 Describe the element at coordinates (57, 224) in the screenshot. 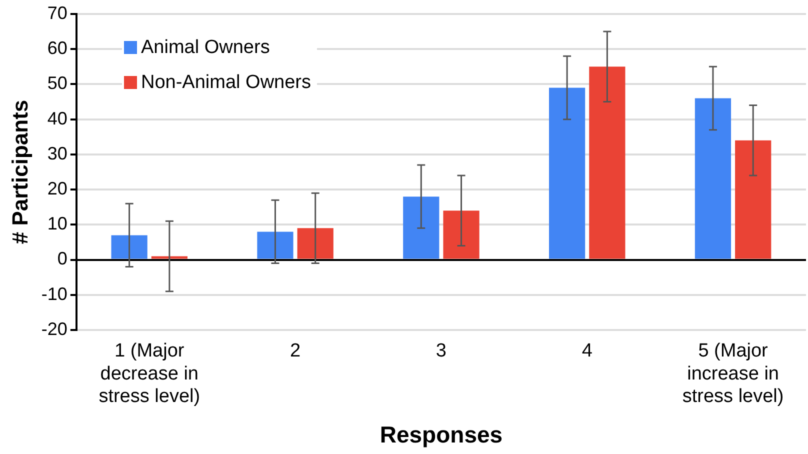

I see `y-tick-label: 10` at that location.